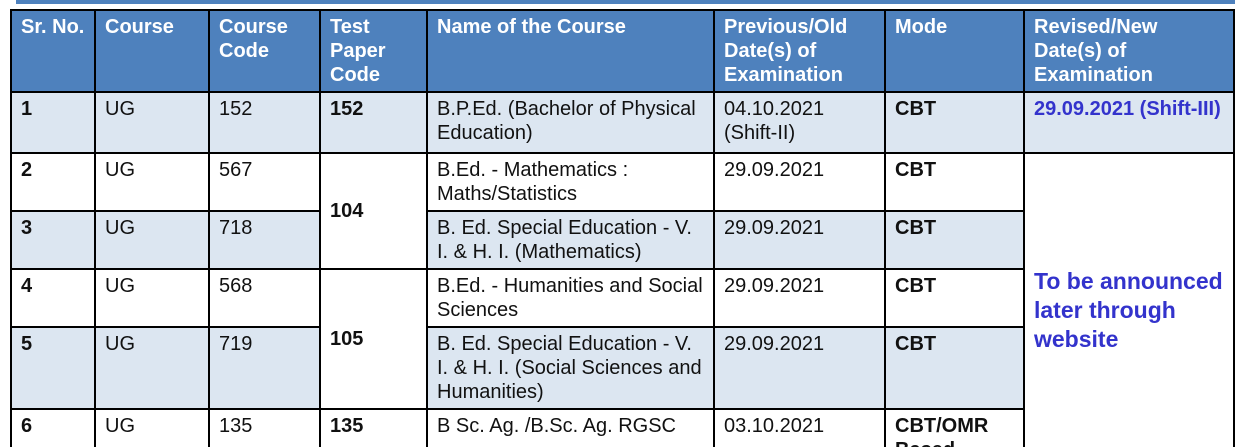 The width and height of the screenshot is (1247, 447). What do you see at coordinates (954, 427) in the screenshot?
I see `mode-cell: CBT/OMR Based` at bounding box center [954, 427].